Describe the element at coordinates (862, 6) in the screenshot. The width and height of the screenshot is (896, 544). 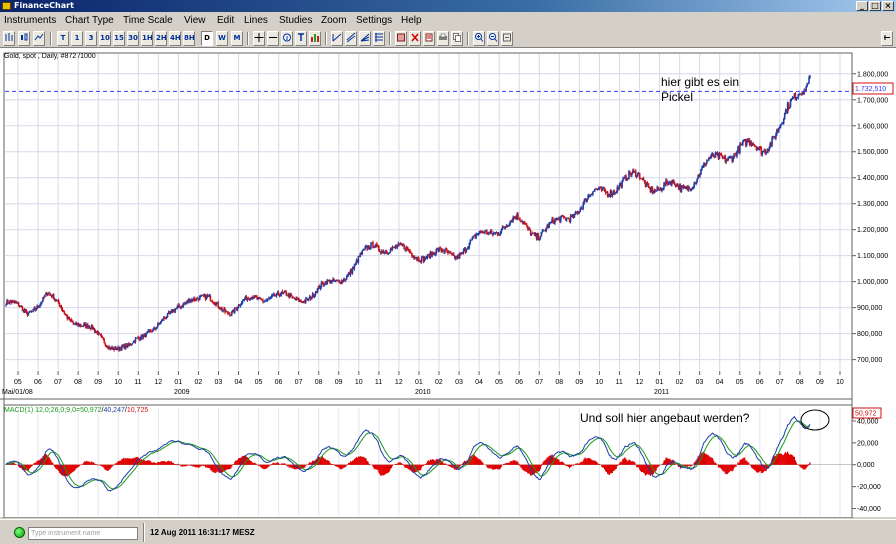
I see `minimize-button: _` at that location.